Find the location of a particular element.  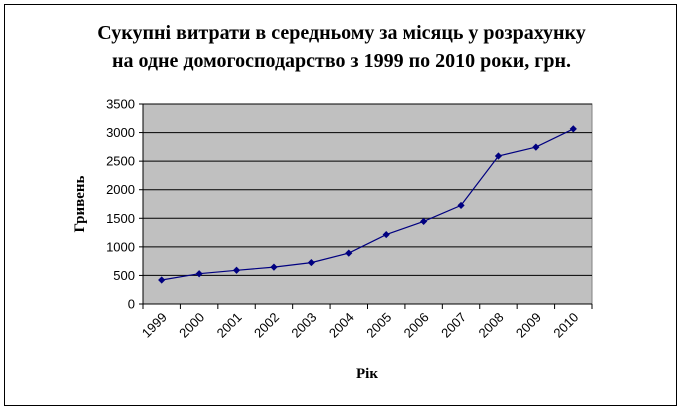

y-tick-label-0: 0 is located at coordinates (131, 304).